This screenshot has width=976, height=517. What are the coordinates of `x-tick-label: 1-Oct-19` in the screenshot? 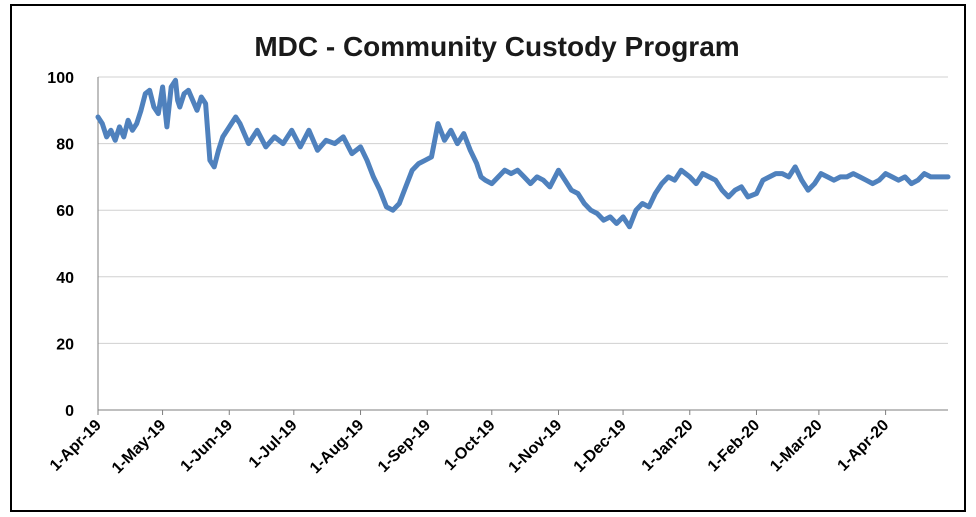 It's located at (469, 445).